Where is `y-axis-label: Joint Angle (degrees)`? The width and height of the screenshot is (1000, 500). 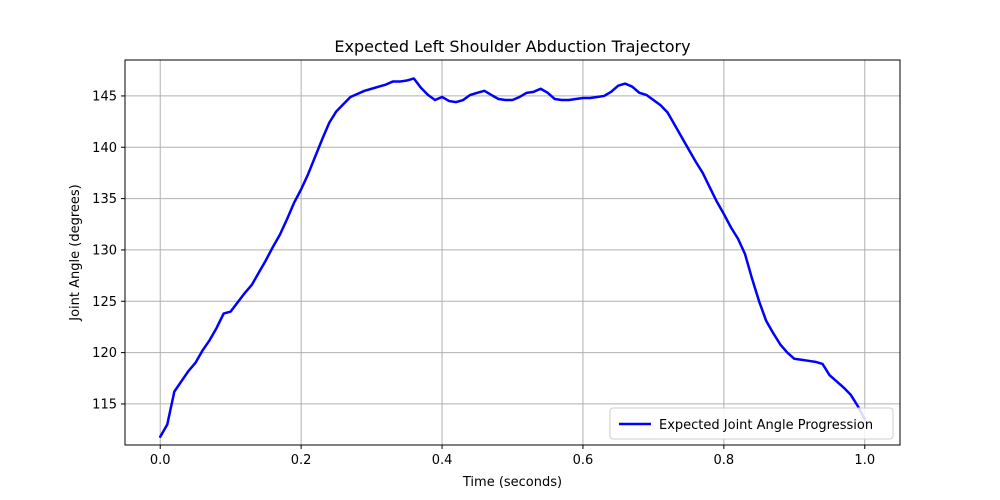
y-axis-label: Joint Angle (degrees) is located at coordinates (75, 252).